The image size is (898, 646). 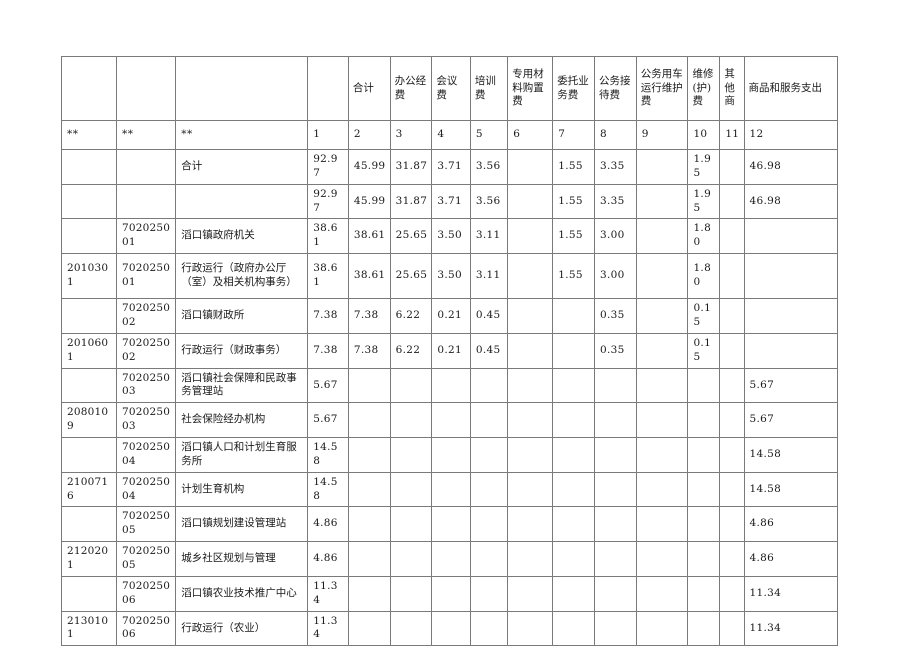 What do you see at coordinates (704, 135) in the screenshot?
I see `column-number-n10: 10` at bounding box center [704, 135].